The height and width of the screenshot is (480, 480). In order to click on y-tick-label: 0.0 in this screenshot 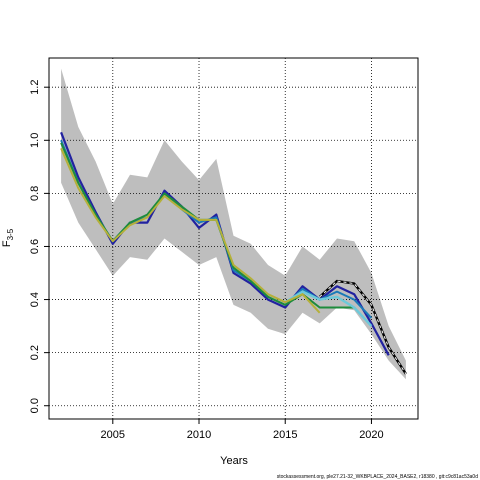, I will do `click(35, 405)`.